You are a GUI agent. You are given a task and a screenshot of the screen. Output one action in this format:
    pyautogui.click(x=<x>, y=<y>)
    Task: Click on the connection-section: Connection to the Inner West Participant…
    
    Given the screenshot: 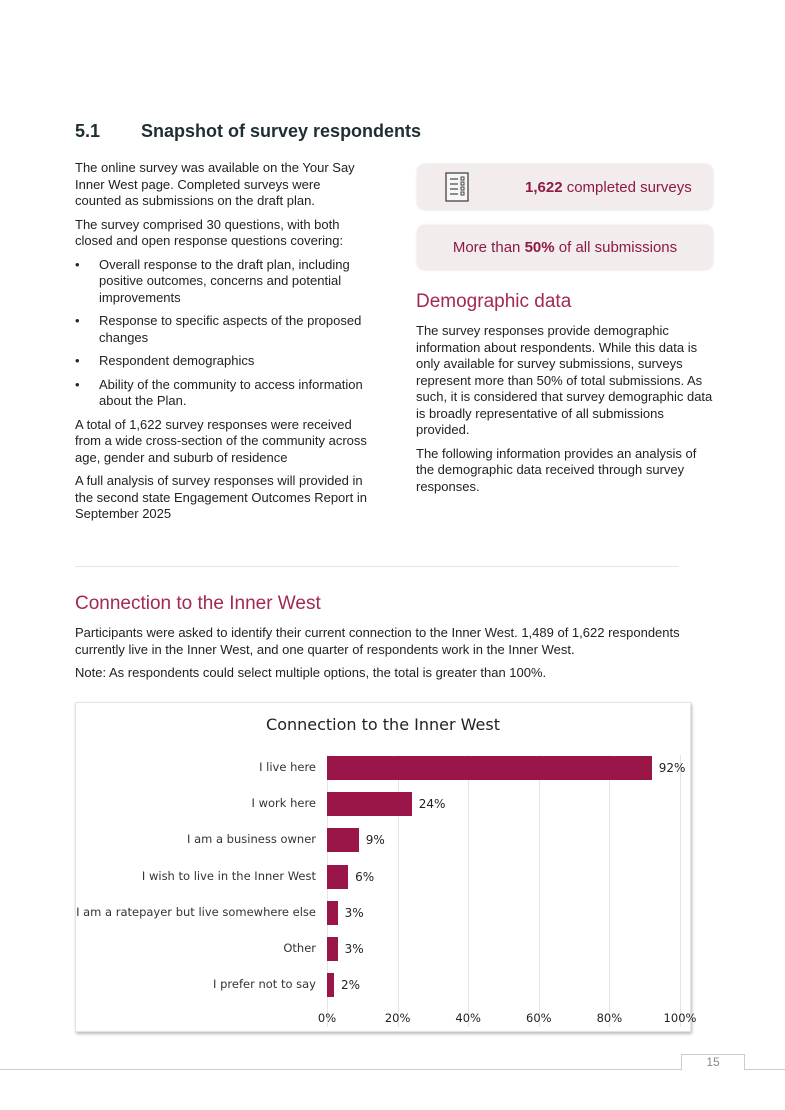 What is the action you would take?
    pyautogui.click(x=395, y=641)
    